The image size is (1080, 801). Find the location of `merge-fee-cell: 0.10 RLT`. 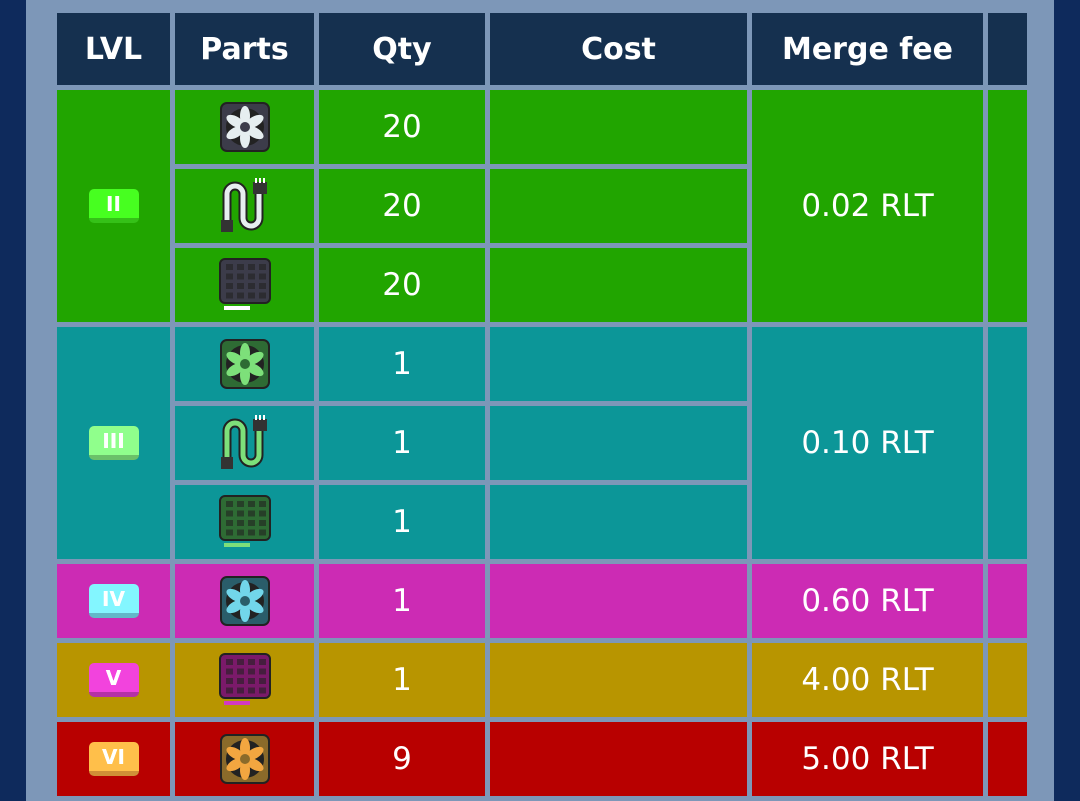

merge-fee-cell: 0.10 RLT is located at coordinates (867, 443).